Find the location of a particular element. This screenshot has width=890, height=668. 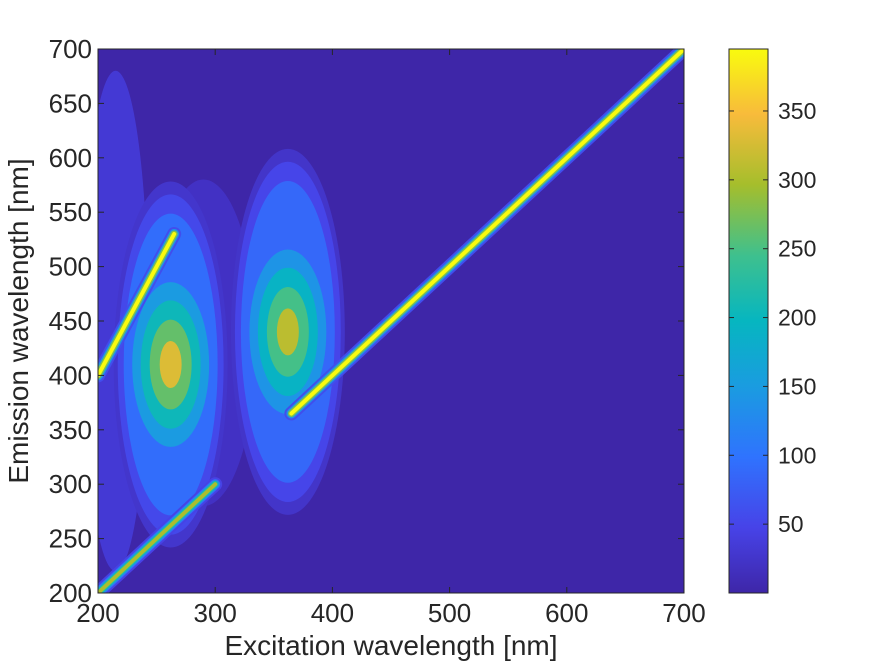

y-tick-label: 600 is located at coordinates (70, 158).